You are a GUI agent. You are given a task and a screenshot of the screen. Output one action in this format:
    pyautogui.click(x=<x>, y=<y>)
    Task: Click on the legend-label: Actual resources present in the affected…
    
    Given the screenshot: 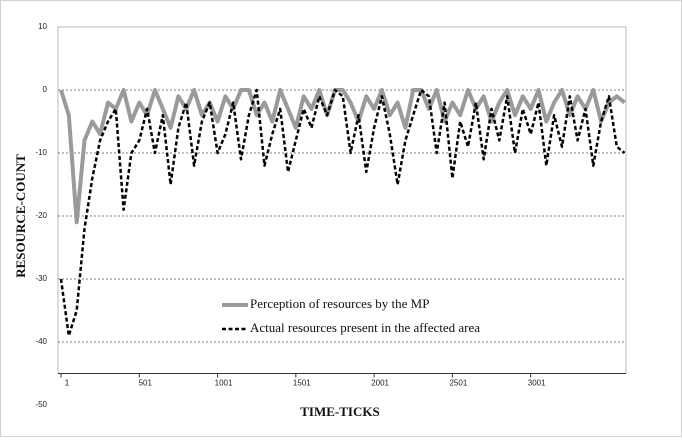 What is the action you would take?
    pyautogui.click(x=365, y=327)
    